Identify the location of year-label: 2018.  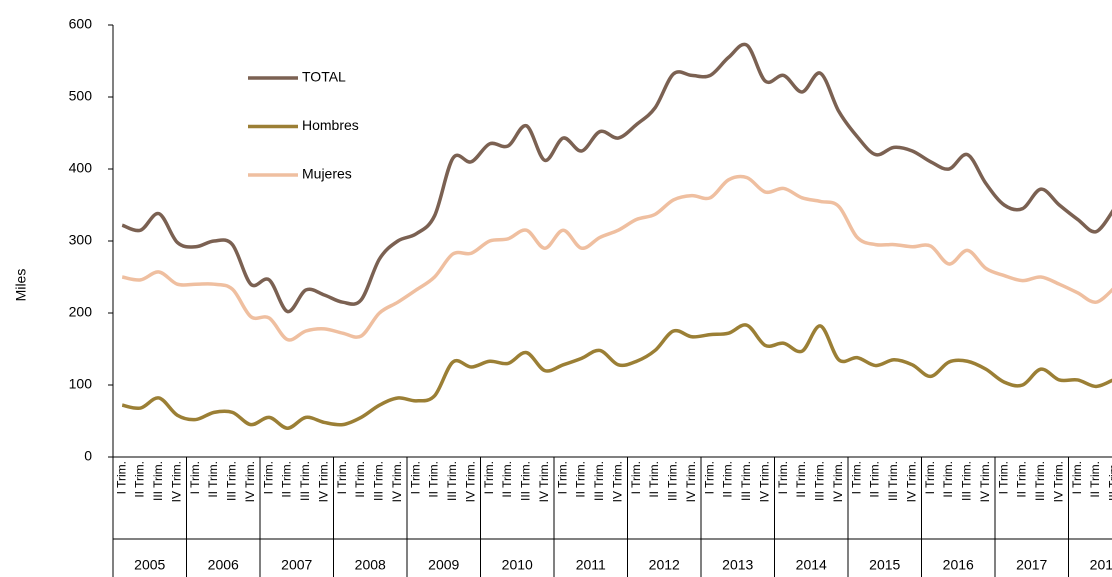
(1101, 565).